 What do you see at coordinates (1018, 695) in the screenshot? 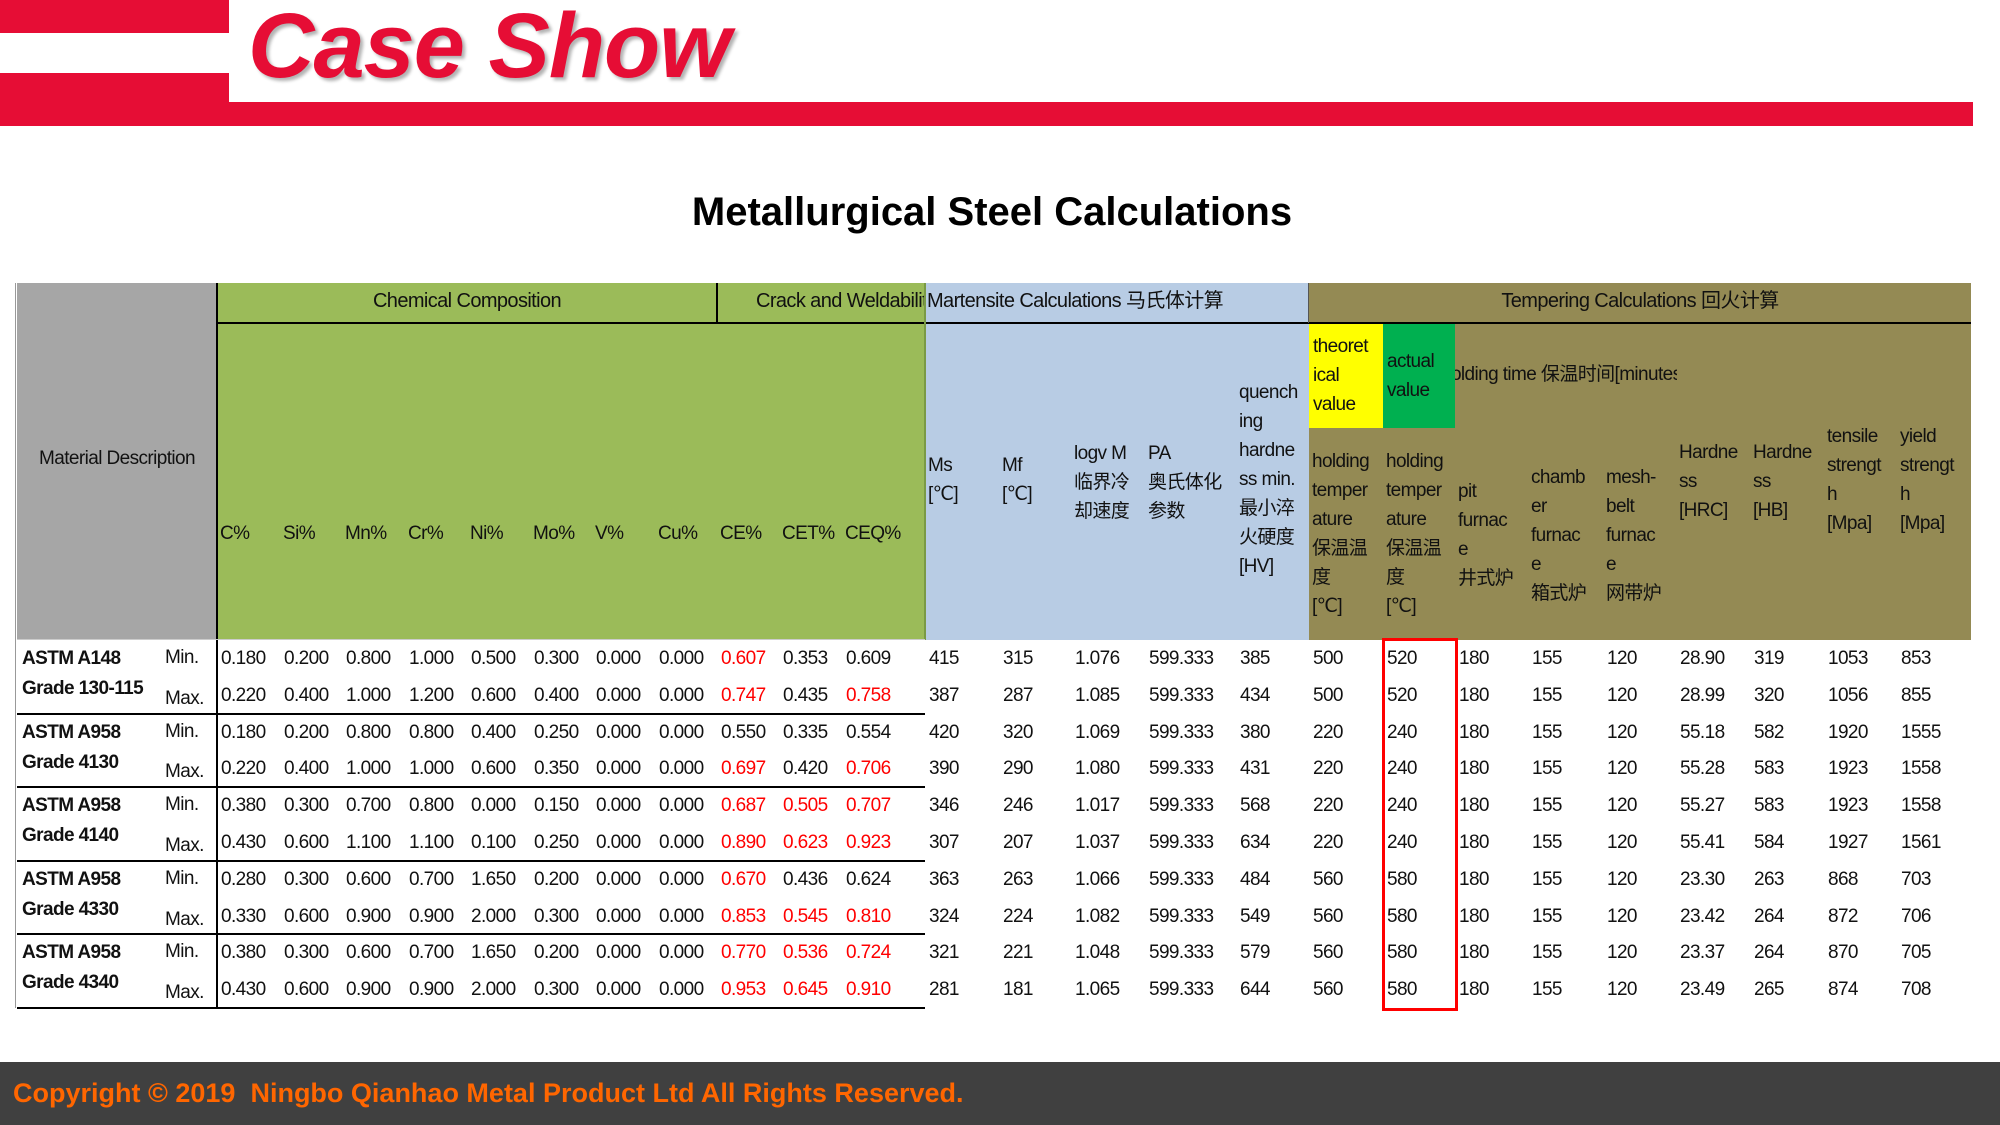
I see `table-cell: 287` at bounding box center [1018, 695].